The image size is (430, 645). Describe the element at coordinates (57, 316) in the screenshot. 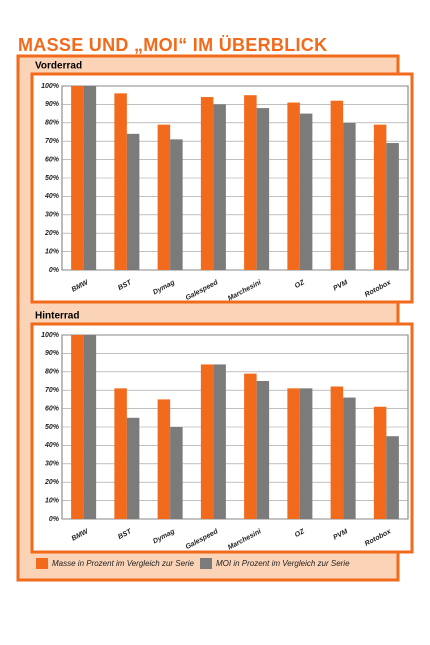

I see `chart-title: Hinterrad` at that location.